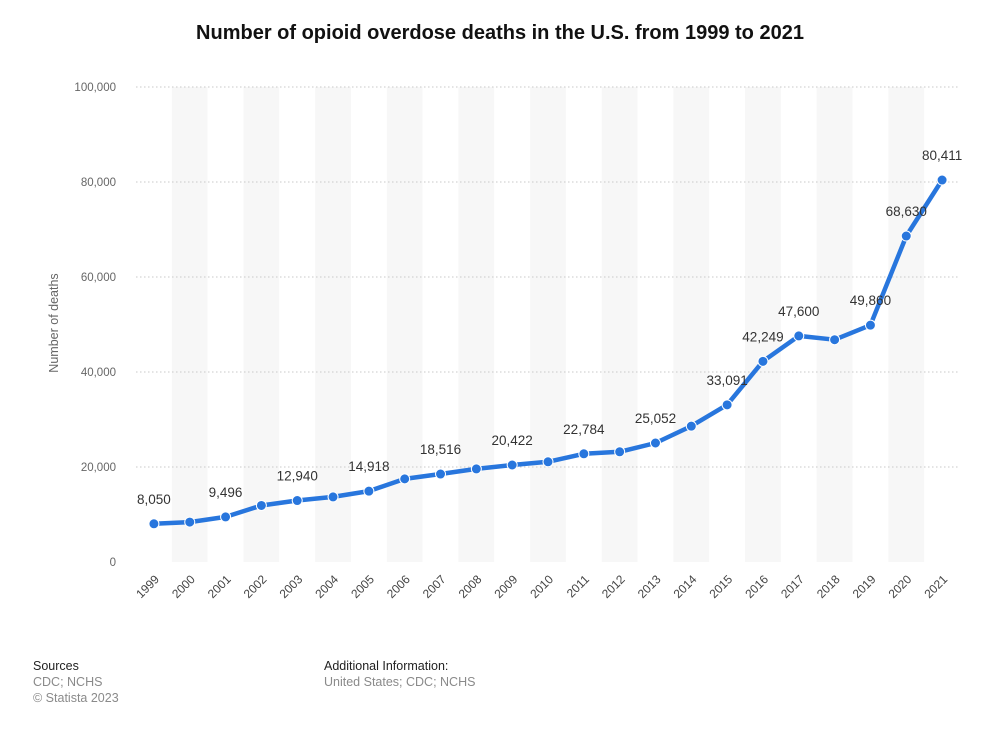 This screenshot has height=743, width=1000. What do you see at coordinates (726, 380) in the screenshot?
I see `data-label: 33,091` at bounding box center [726, 380].